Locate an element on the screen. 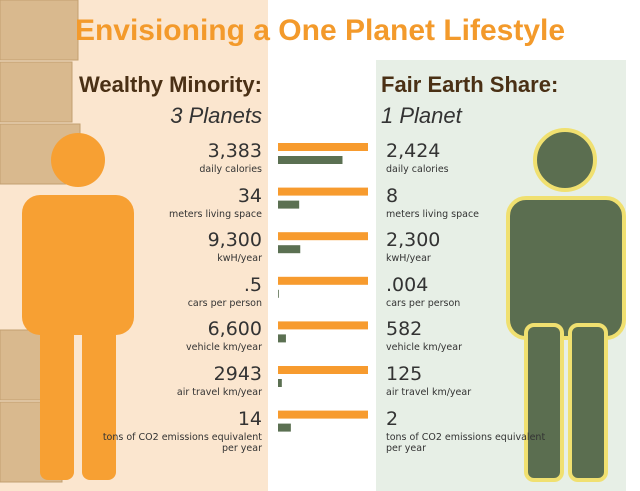 The width and height of the screenshot is (640, 491). series-heading: Wealthy Minority: is located at coordinates (170, 84).